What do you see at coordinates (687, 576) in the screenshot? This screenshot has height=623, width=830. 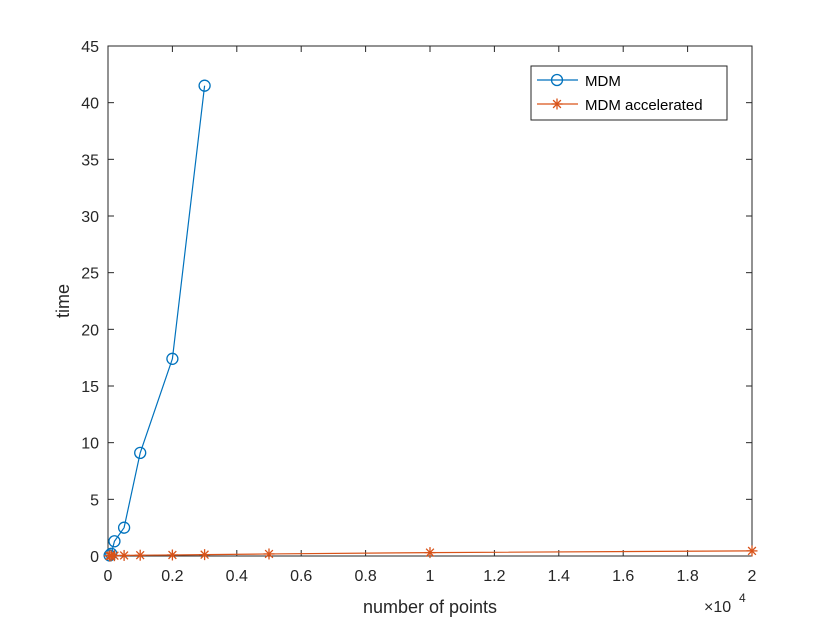 I see `x-tick-label: 1.8` at bounding box center [687, 576].